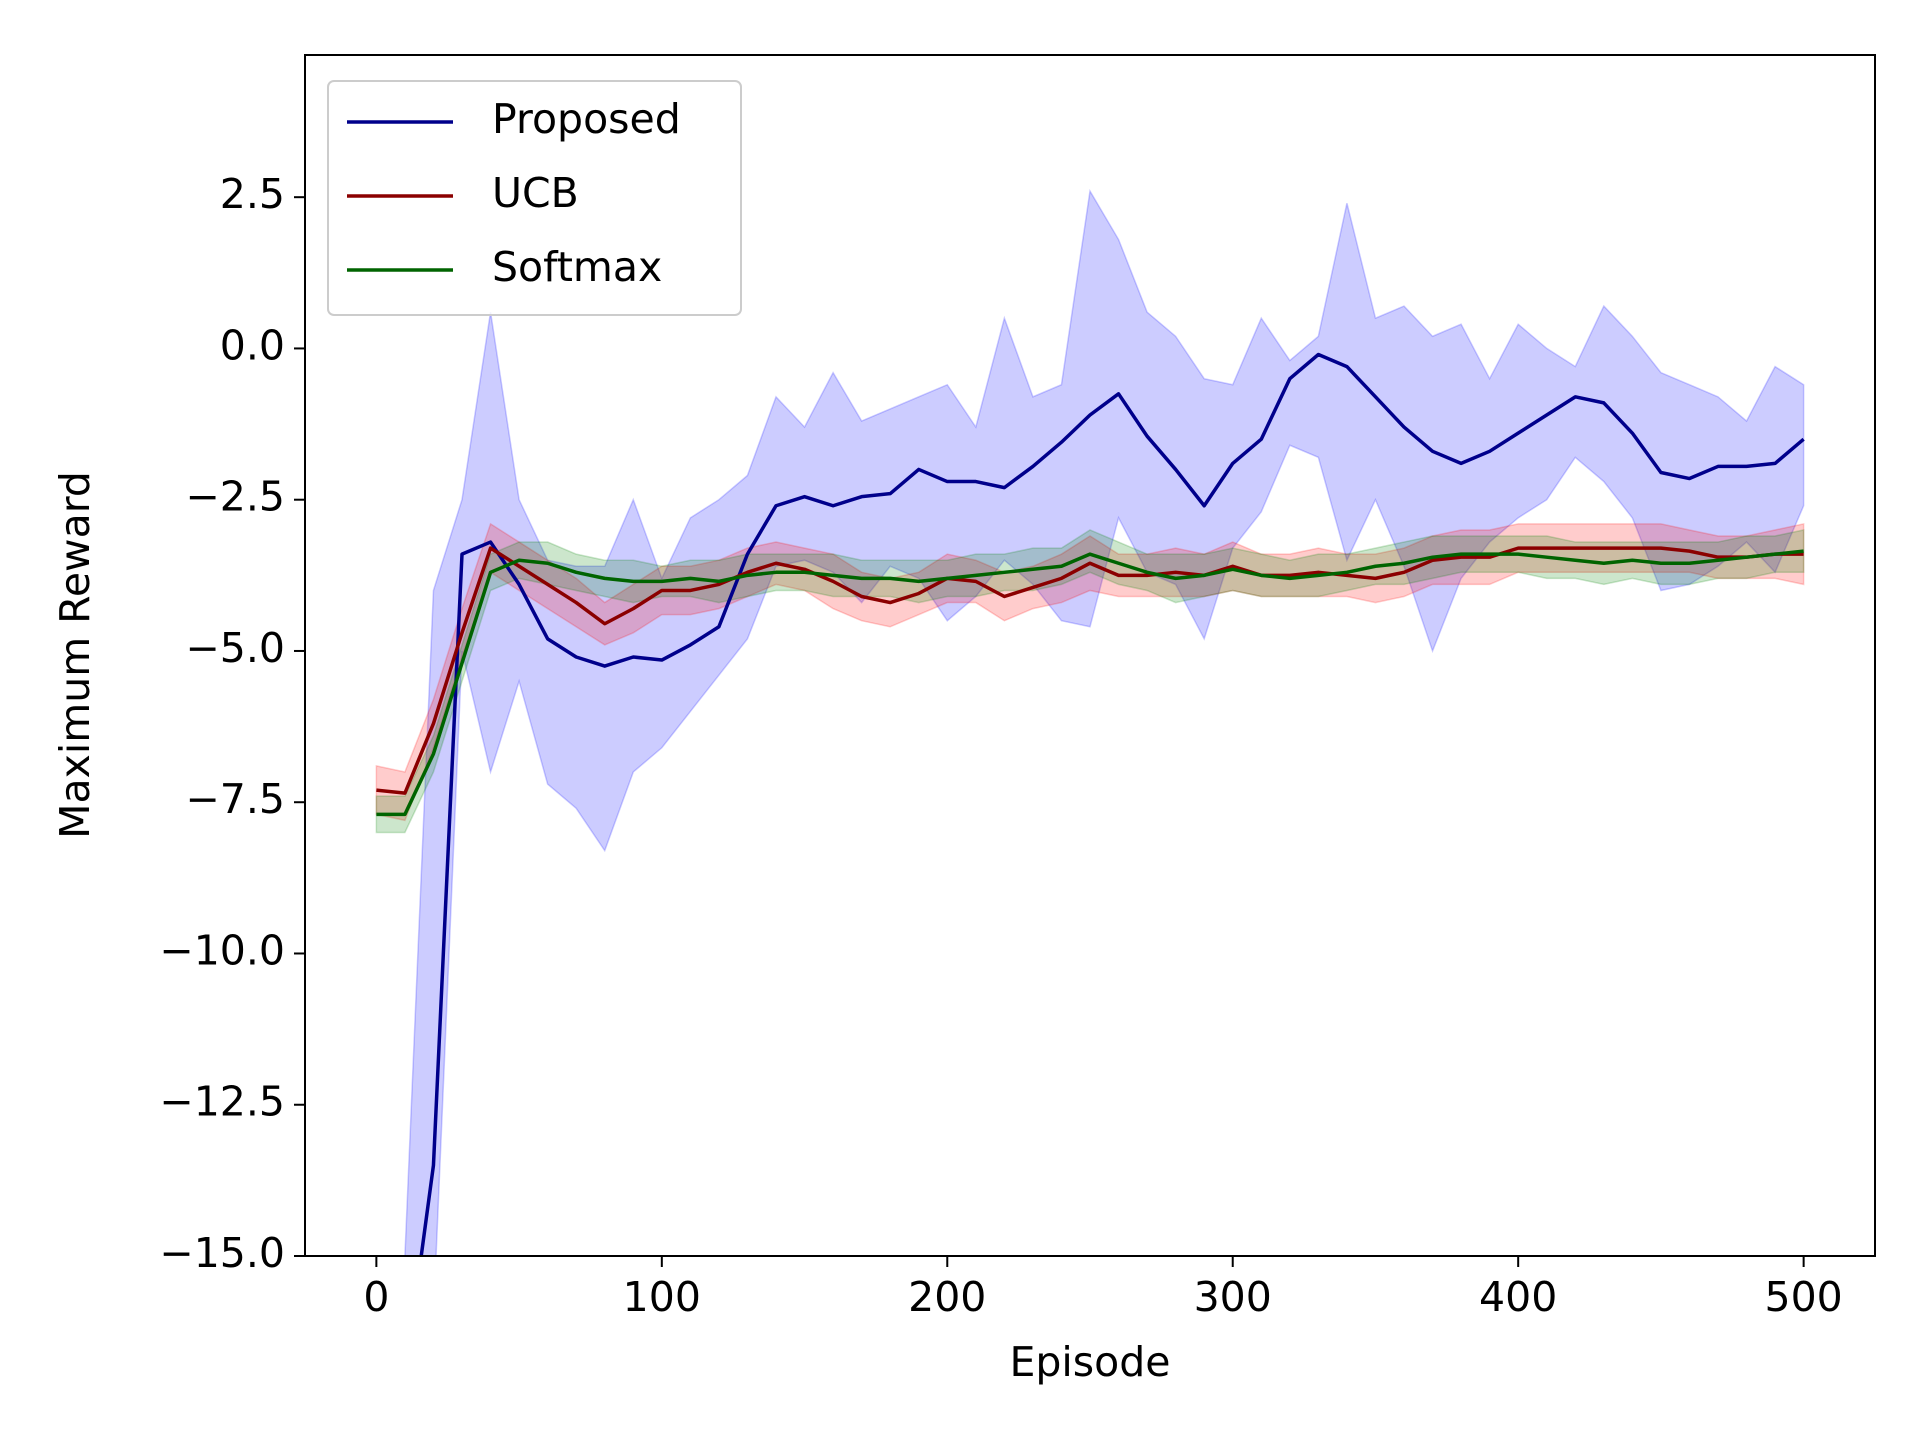 The image size is (1920, 1440). I want to click on legend-label: Softmax, so click(577, 267).